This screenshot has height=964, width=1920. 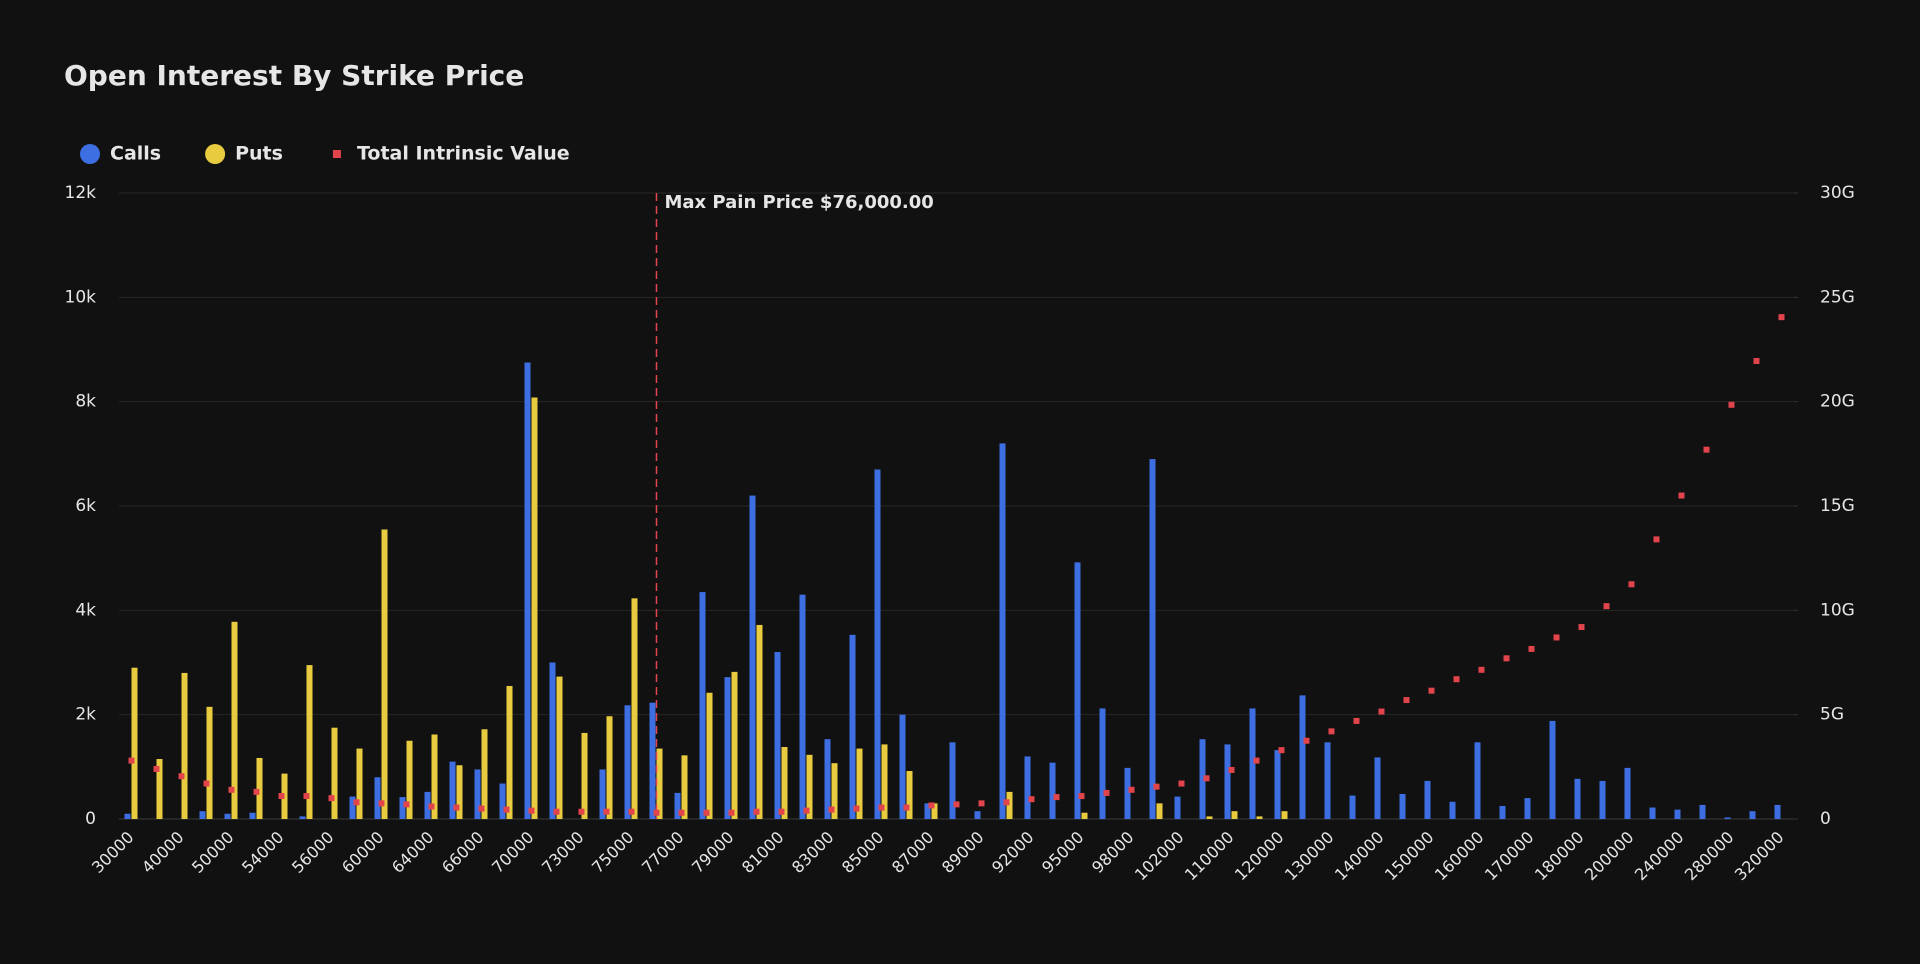 I want to click on y-tick-label: 4k, so click(x=85, y=610).